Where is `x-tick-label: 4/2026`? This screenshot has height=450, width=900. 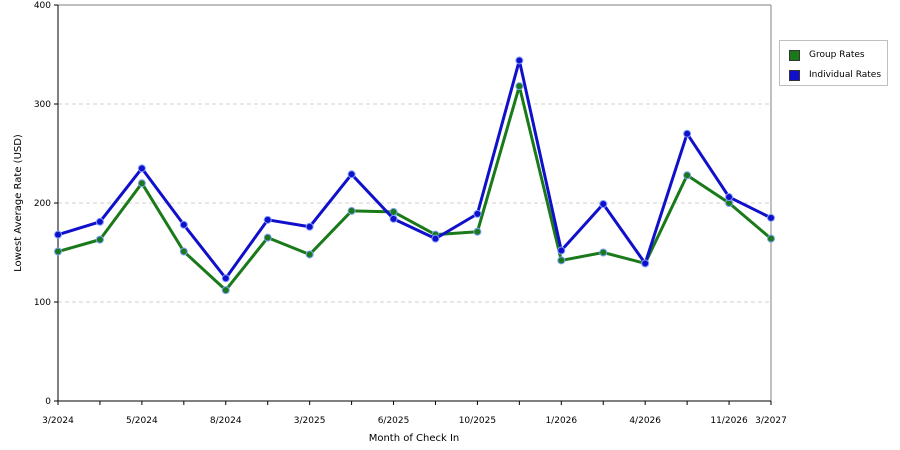
x-tick-label: 4/2026 is located at coordinates (645, 421).